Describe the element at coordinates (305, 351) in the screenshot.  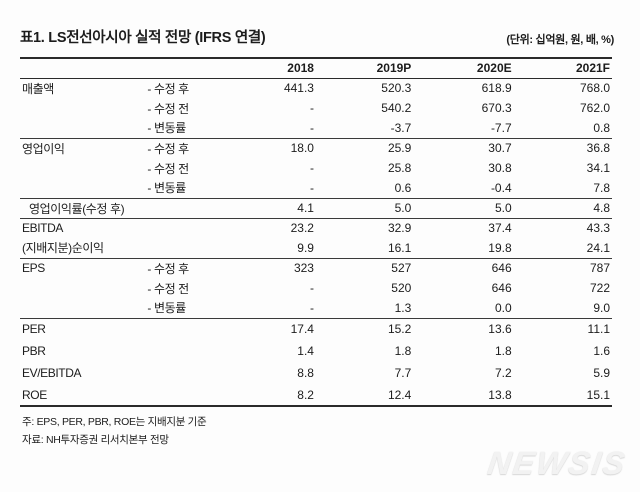
I see `cell-value: 1.4` at that location.